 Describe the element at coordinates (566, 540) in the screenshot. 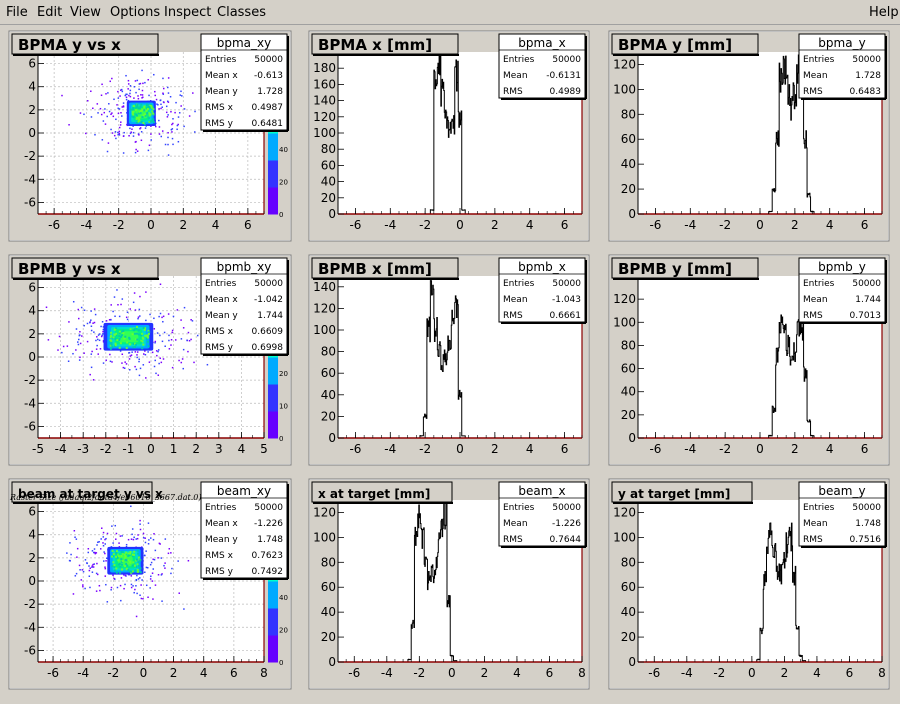

I see `stats-value: 0.7644` at that location.